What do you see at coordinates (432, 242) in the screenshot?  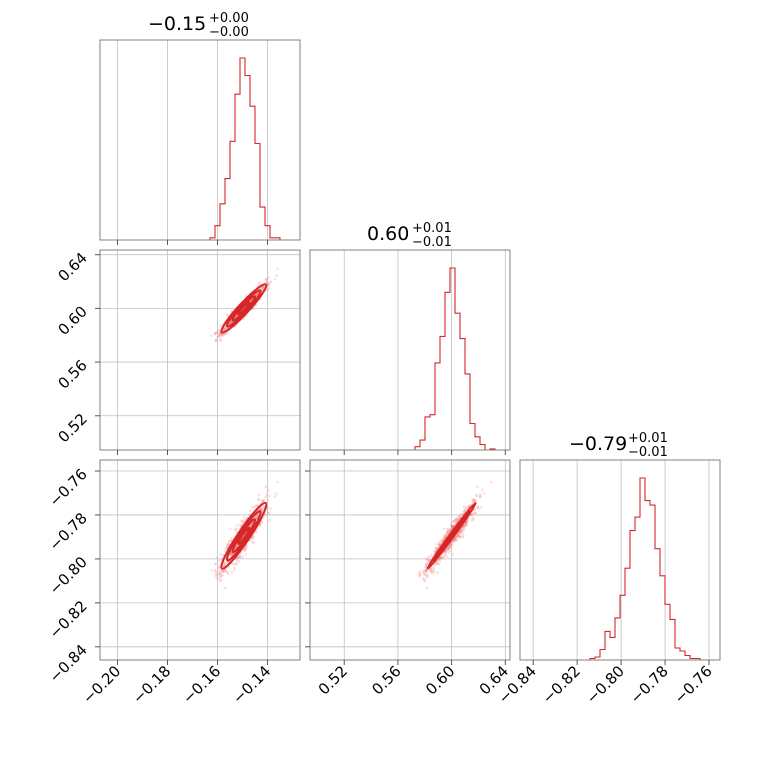 I see `title-param-2-lower: −0.01` at bounding box center [432, 242].